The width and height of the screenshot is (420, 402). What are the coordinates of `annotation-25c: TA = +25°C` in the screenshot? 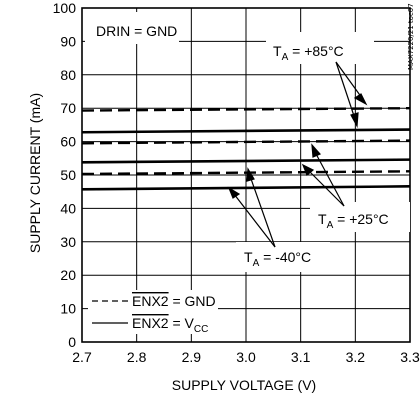 It's located at (360, 217).